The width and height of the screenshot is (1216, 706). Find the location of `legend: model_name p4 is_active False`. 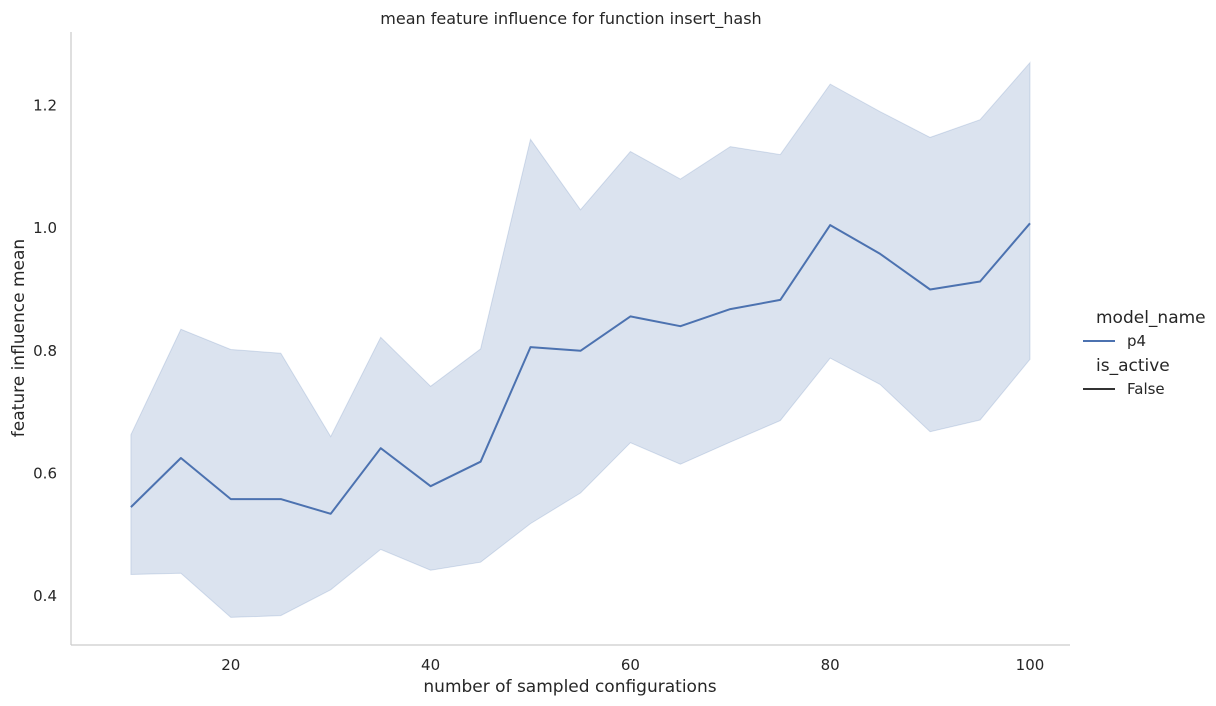

legend: model_name p4 is_active False is located at coordinates (1144, 353).